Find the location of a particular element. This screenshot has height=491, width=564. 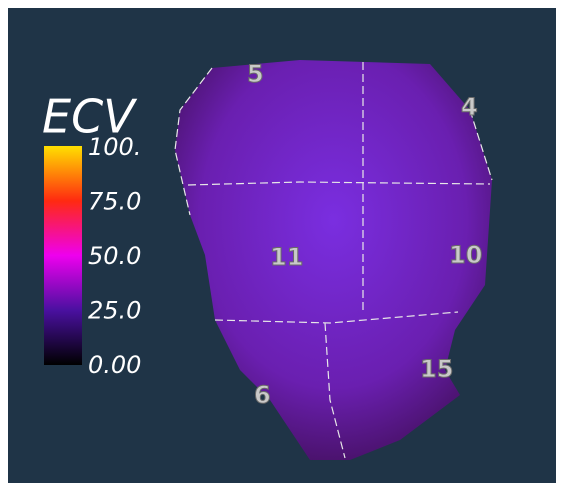

colorbar-tick-label: 100. is located at coordinates (114, 147).